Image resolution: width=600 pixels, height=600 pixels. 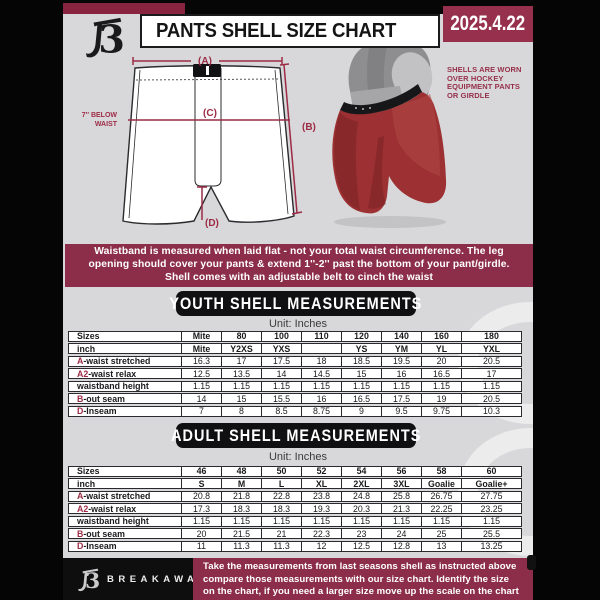 What do you see at coordinates (86, 483) in the screenshot?
I see `row-label-text: inch` at bounding box center [86, 483].